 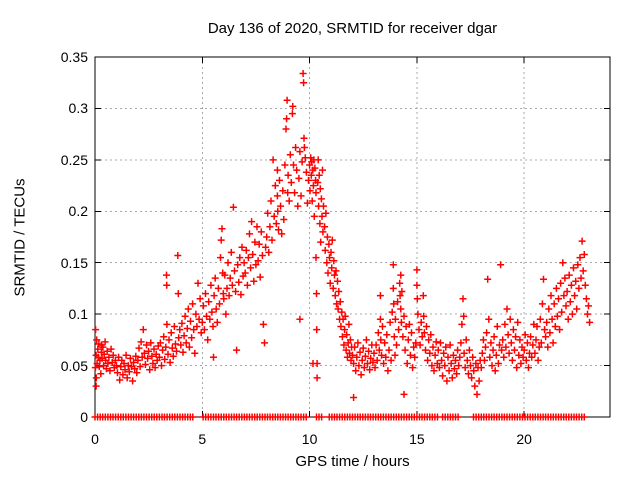 What do you see at coordinates (74, 159) in the screenshot?
I see `y-tick-label: 0.25` at bounding box center [74, 159].